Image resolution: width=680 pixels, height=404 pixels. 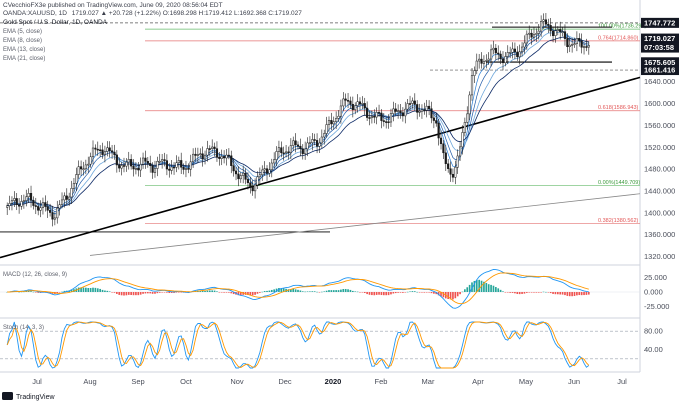 What do you see at coordinates (23, 328) in the screenshot?
I see `stoch-title: Stoch (14, 3, 3)` at bounding box center [23, 328].